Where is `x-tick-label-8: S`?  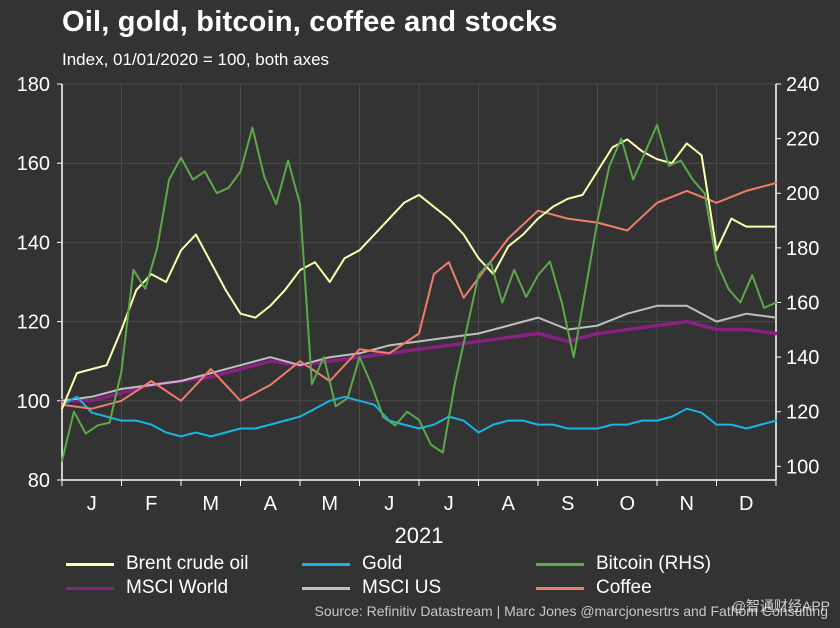
x-tick-label-8: S is located at coordinates (567, 504).